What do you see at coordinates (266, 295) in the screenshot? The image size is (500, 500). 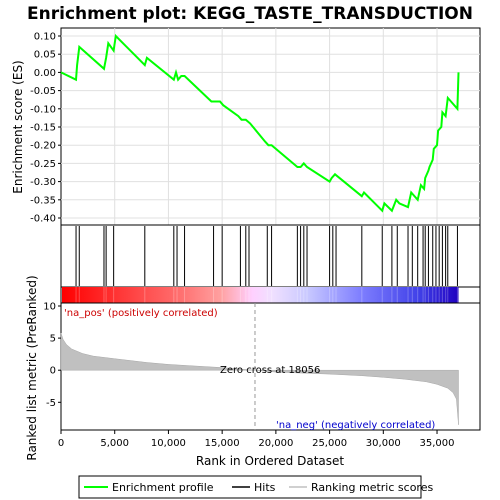 I see `heatmap-stripes` at bounding box center [266, 295].